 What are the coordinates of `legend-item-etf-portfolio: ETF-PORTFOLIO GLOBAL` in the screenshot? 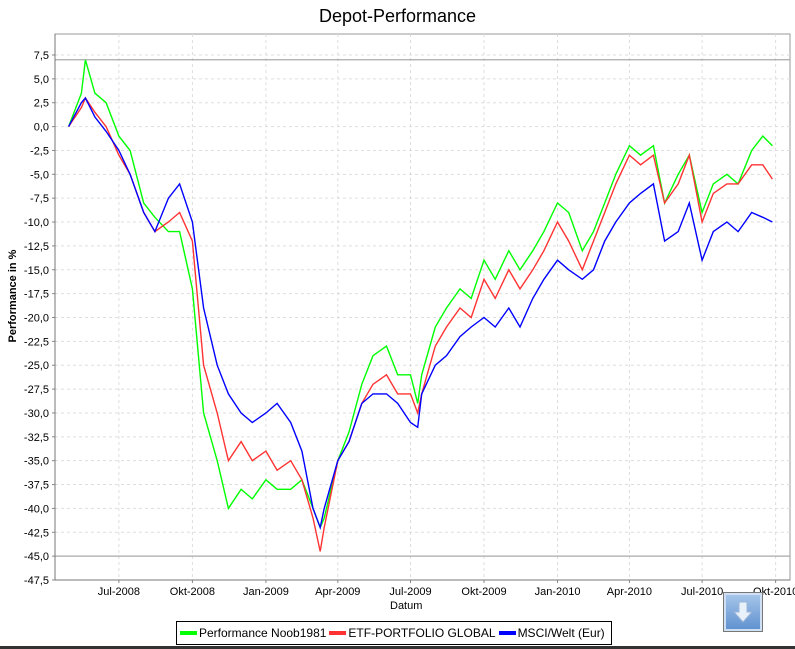 It's located at (412, 633).